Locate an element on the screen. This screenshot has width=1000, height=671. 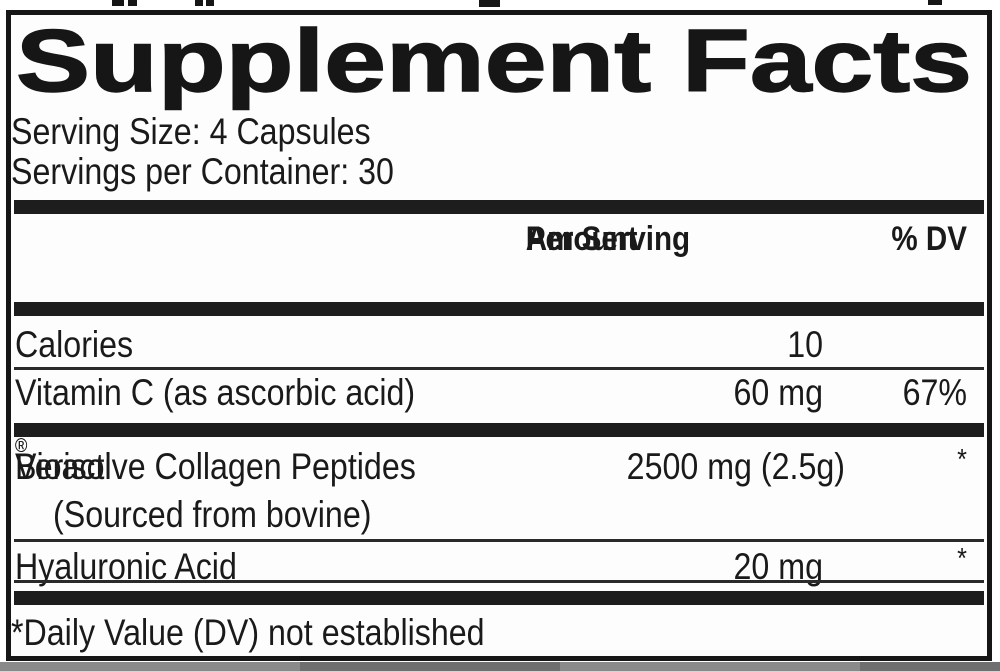
row-name-calories: Calories is located at coordinates (74, 344).